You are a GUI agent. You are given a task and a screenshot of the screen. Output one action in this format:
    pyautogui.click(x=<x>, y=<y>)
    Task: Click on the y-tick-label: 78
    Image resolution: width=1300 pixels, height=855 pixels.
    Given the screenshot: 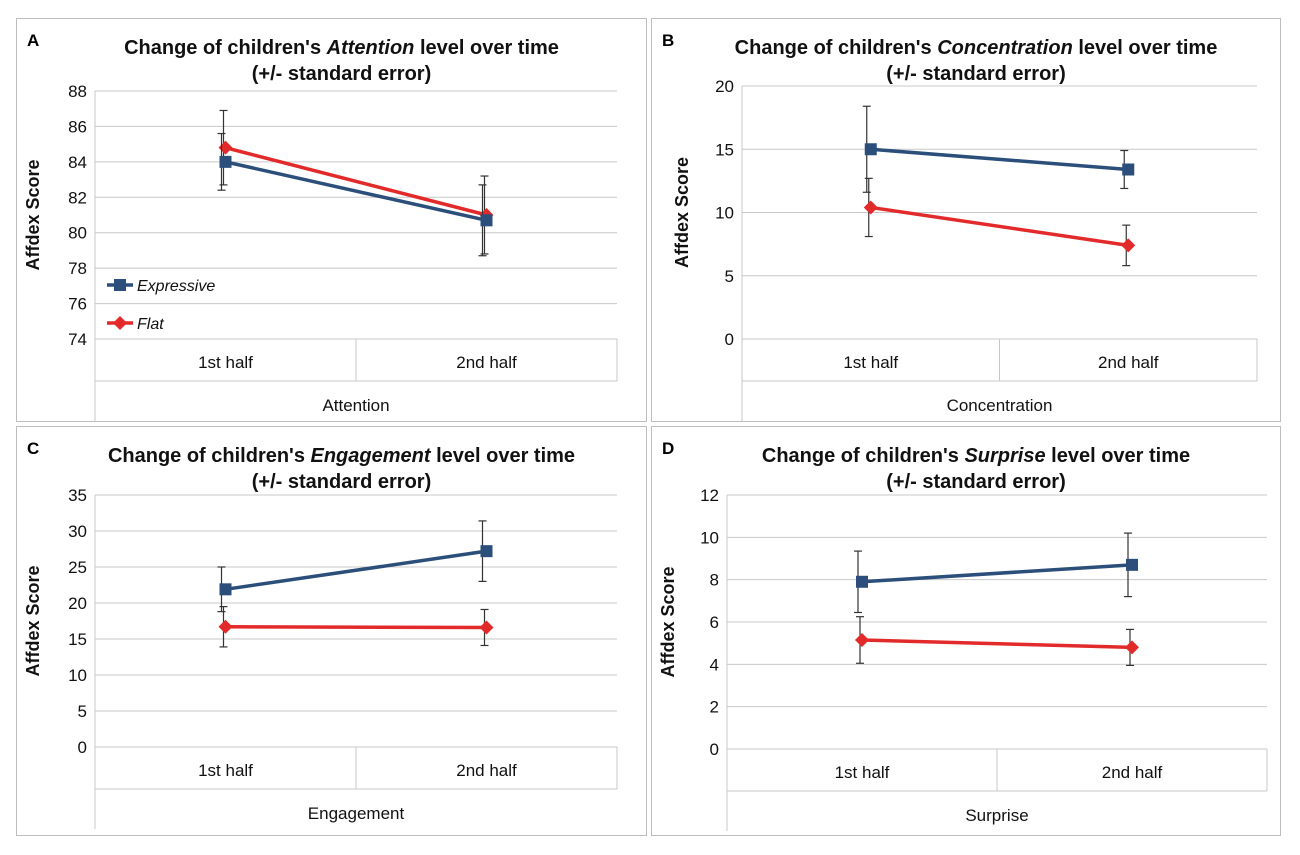 What is the action you would take?
    pyautogui.click(x=77, y=268)
    